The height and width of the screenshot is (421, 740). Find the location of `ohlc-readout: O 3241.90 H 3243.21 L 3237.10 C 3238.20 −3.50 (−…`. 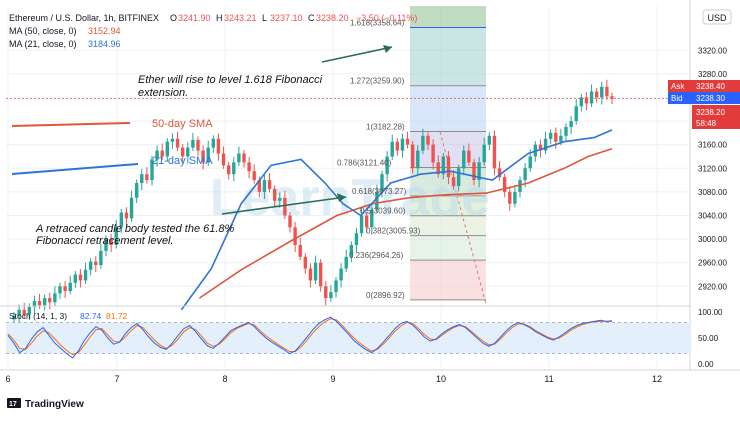

ohlc-readout: O 3241.90 H 3243.21 L 3237.10 C 3238.20 −3.50 (−… is located at coordinates (293, 18).